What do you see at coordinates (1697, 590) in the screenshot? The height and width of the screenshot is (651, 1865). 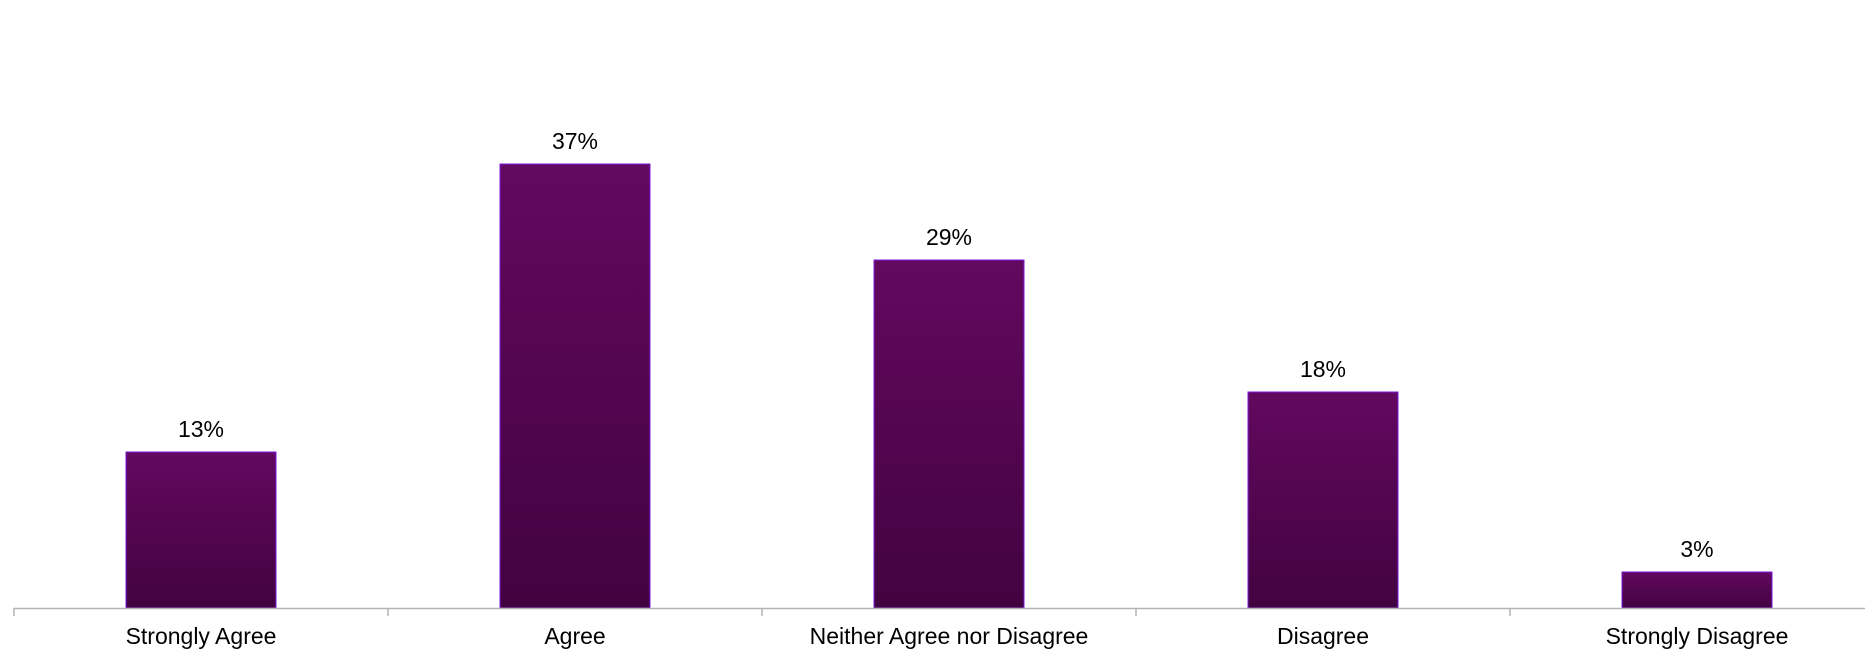 I see `bar-strongly-disagree` at bounding box center [1697, 590].